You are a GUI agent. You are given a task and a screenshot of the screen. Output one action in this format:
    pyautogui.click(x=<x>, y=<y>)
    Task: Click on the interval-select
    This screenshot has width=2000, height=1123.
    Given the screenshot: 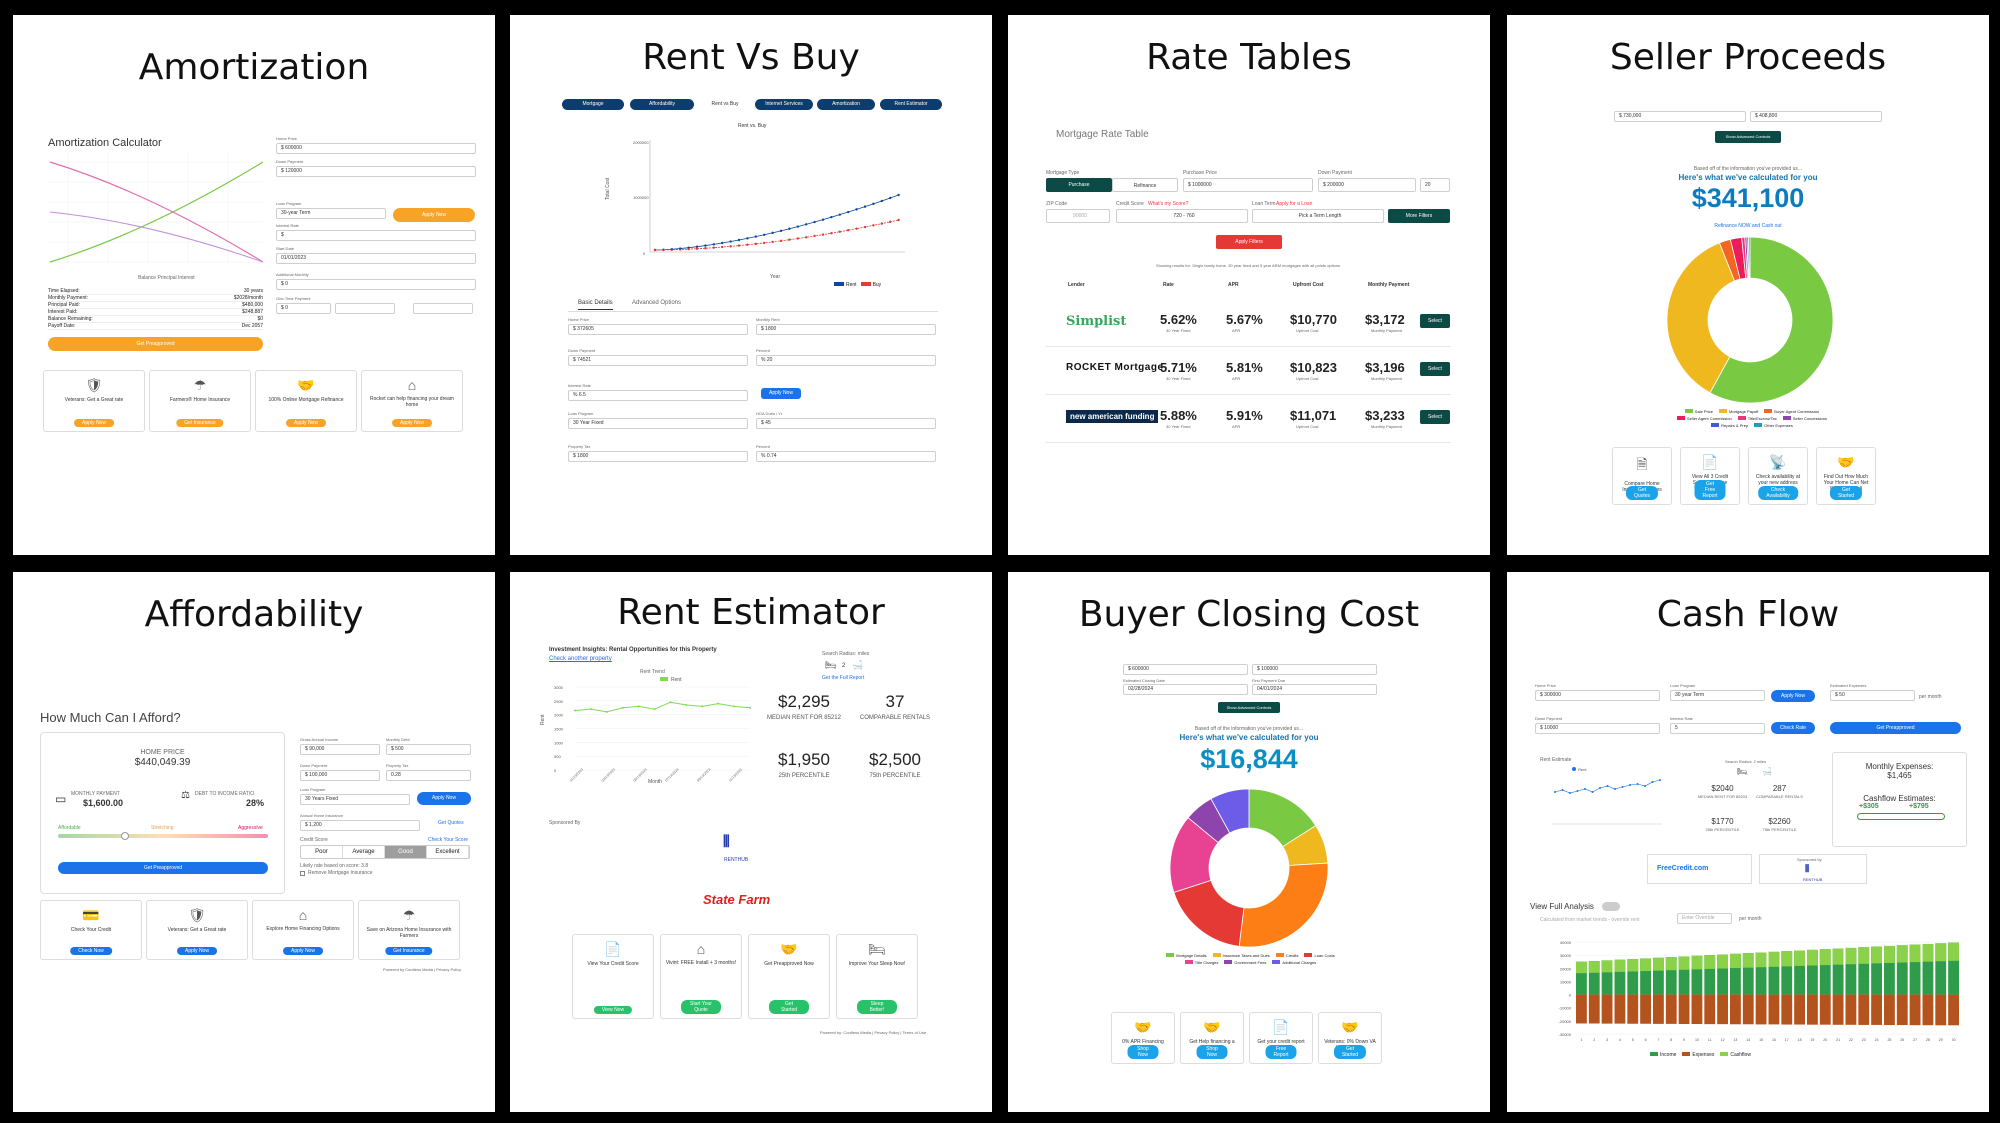 What is the action you would take?
    pyautogui.click(x=443, y=308)
    